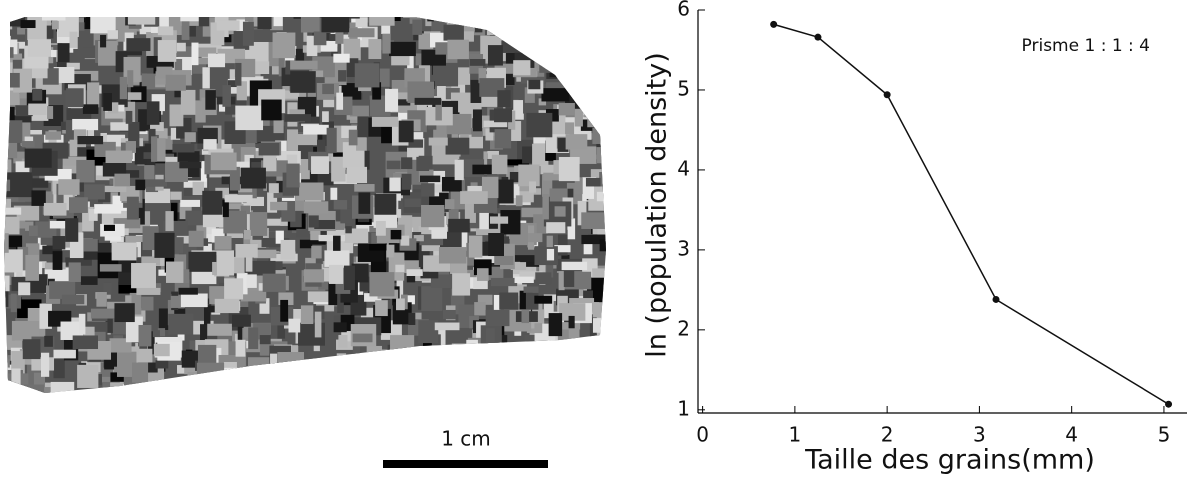  I want to click on data-point, so click(774, 24).